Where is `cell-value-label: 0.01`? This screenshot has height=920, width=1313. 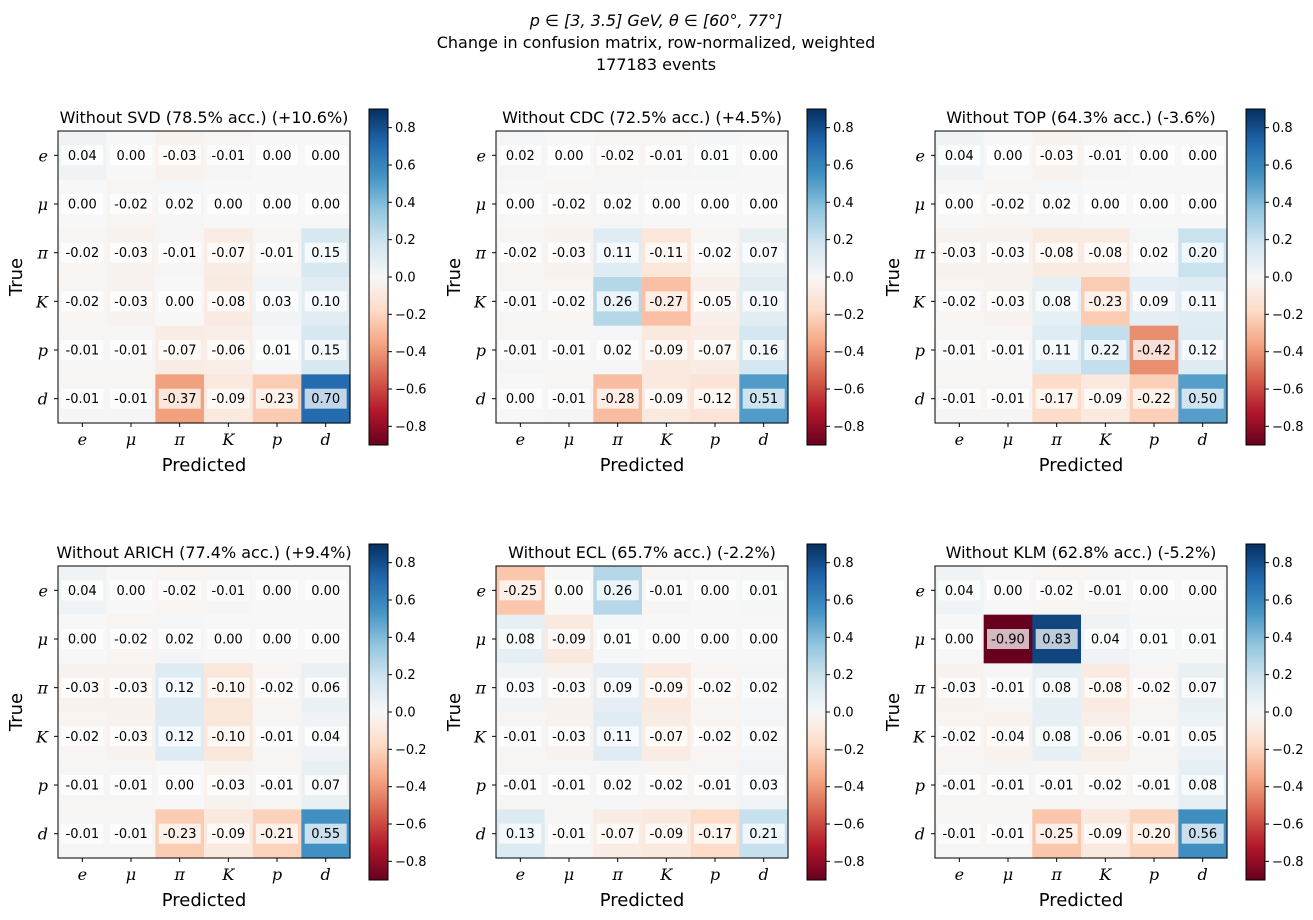 cell-value-label: 0.01 is located at coordinates (617, 640).